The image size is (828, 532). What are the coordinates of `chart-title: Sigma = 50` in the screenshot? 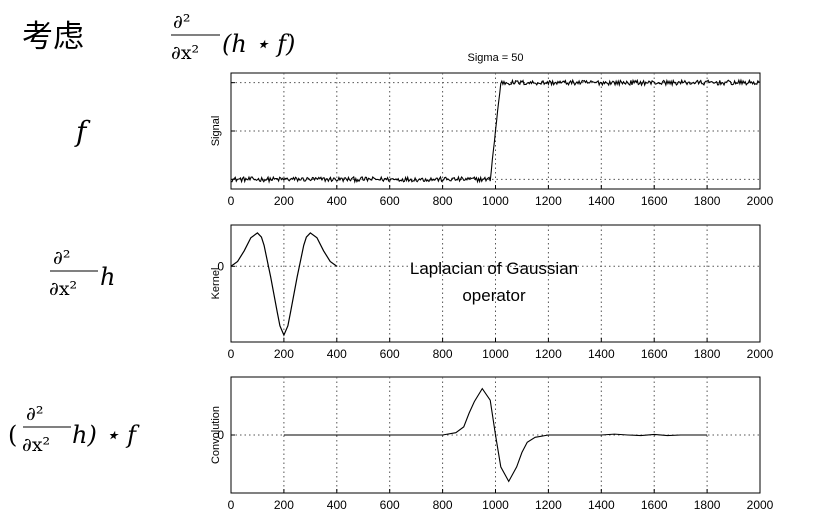 It's located at (496, 58).